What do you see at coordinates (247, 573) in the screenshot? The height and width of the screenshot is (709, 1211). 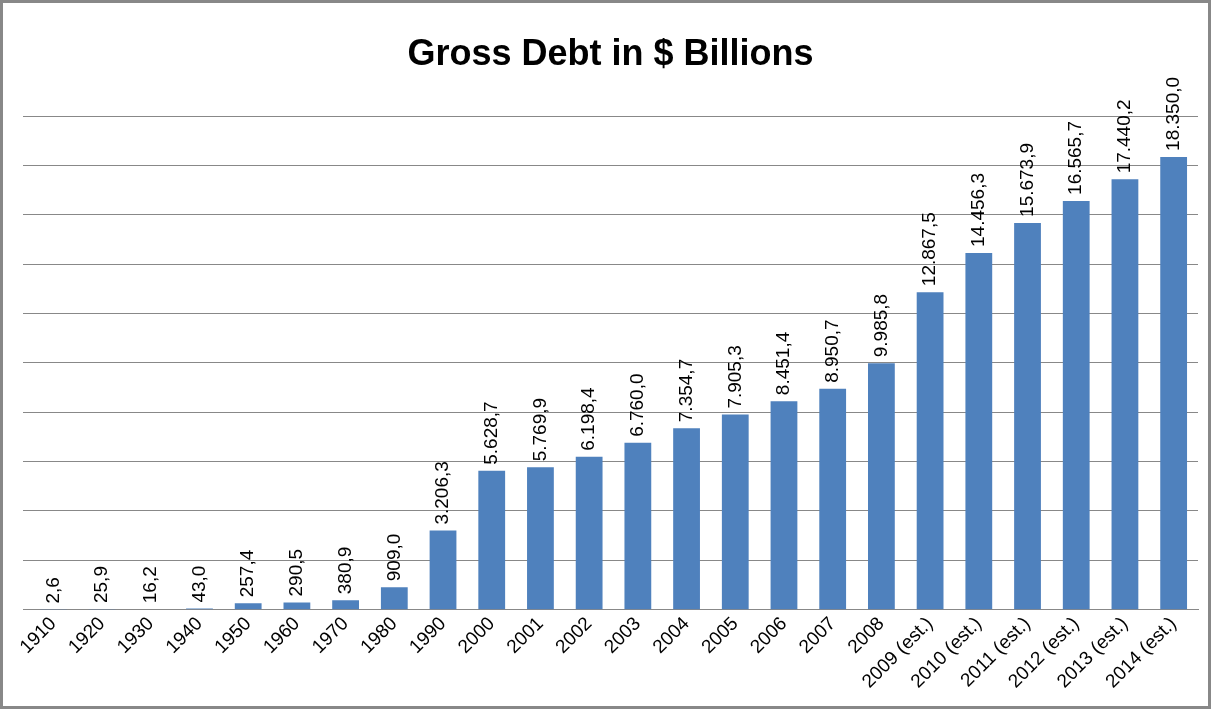 I see `data-label: 257,4` at bounding box center [247, 573].